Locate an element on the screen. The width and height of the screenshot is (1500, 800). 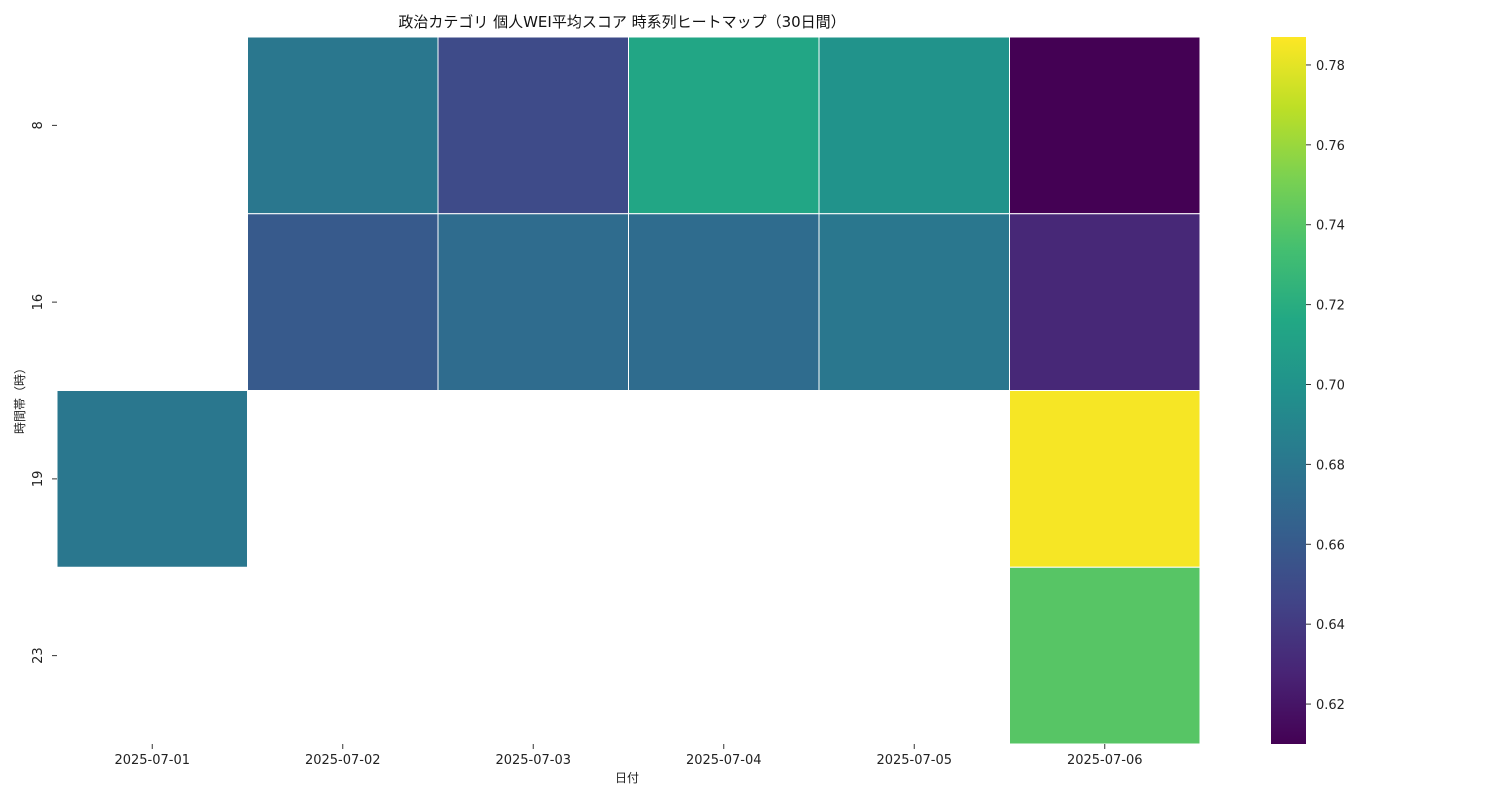
x-tick-label: 2025-07-01 is located at coordinates (152, 760).